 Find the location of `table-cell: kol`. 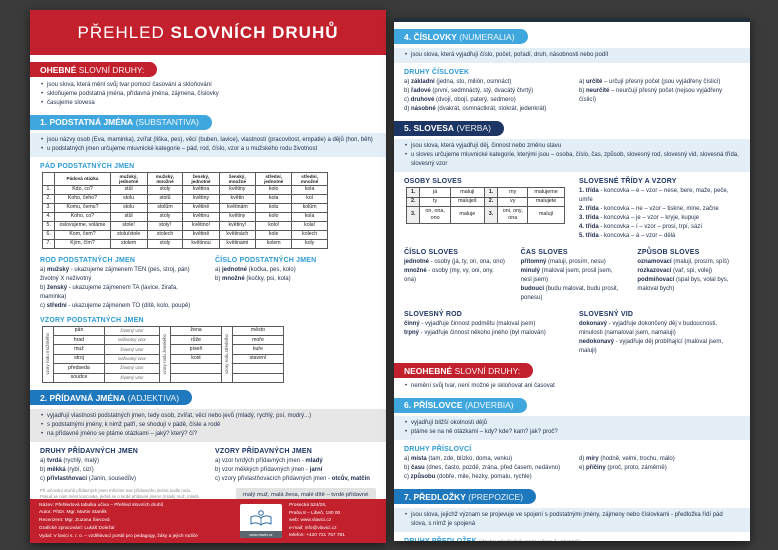

table-cell: kol is located at coordinates (309, 198).